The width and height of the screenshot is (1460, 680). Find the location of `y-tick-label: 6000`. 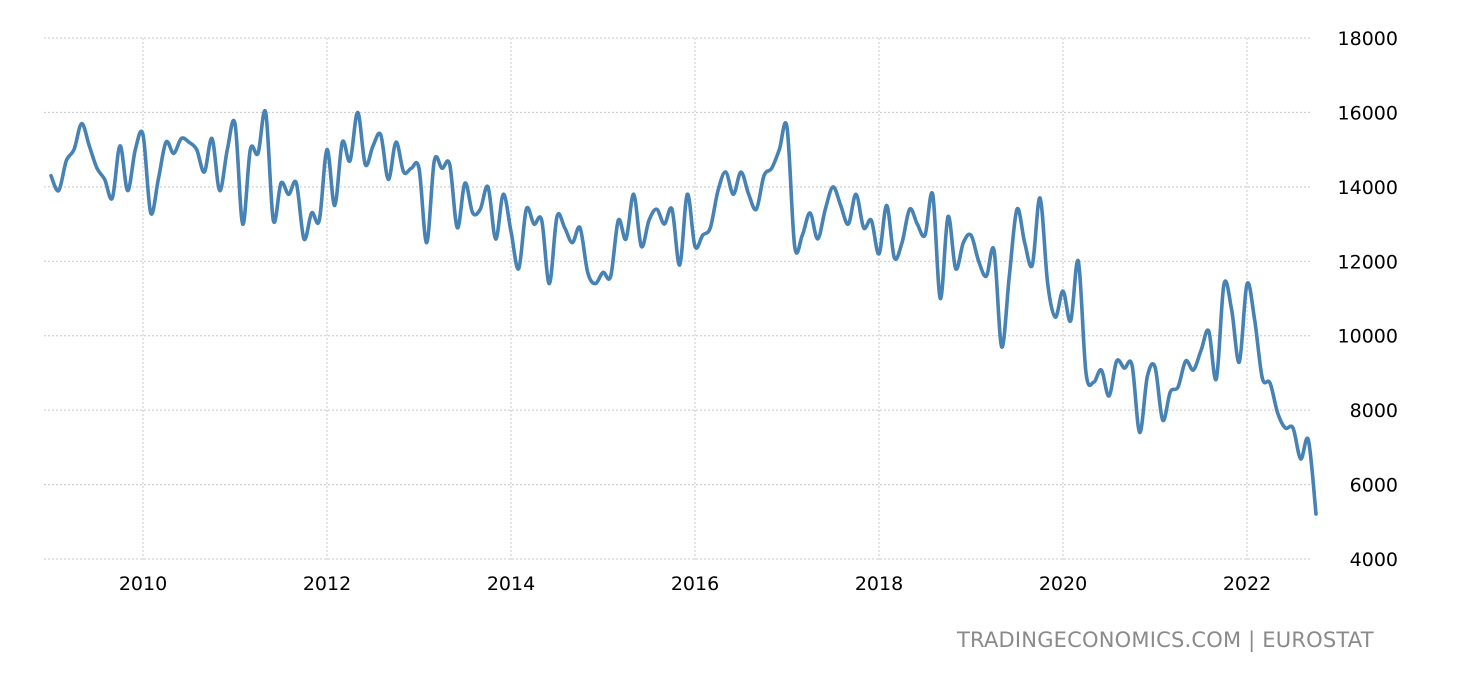

y-tick-label: 6000 is located at coordinates (1374, 486).